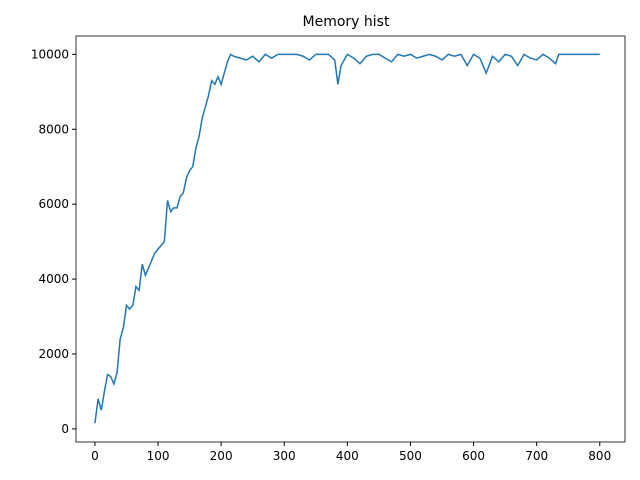 This screenshot has height=480, width=640. I want to click on y-tick-label: 2000, so click(53, 354).